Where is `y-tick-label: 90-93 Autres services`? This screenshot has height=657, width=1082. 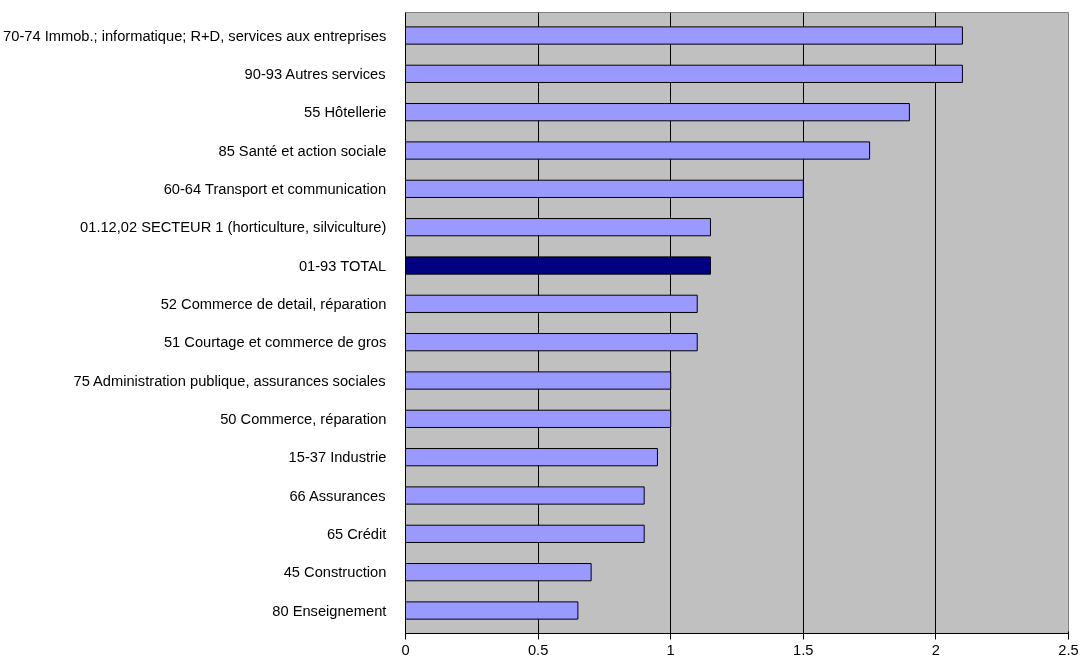
y-tick-label: 90-93 Autres services is located at coordinates (315, 73).